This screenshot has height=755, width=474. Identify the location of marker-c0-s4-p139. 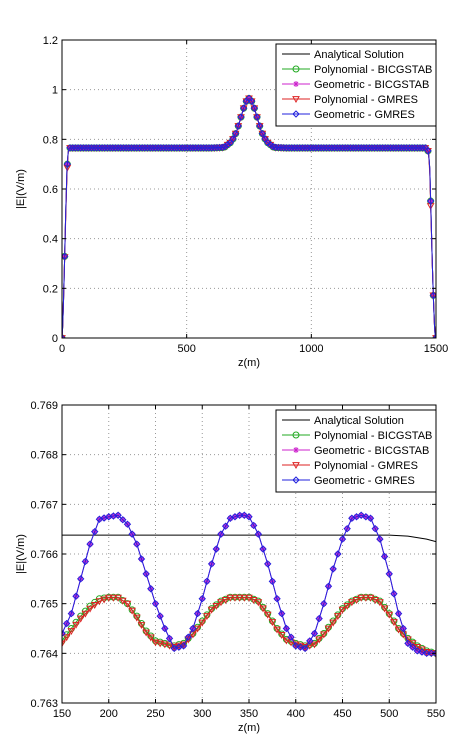
(432, 295).